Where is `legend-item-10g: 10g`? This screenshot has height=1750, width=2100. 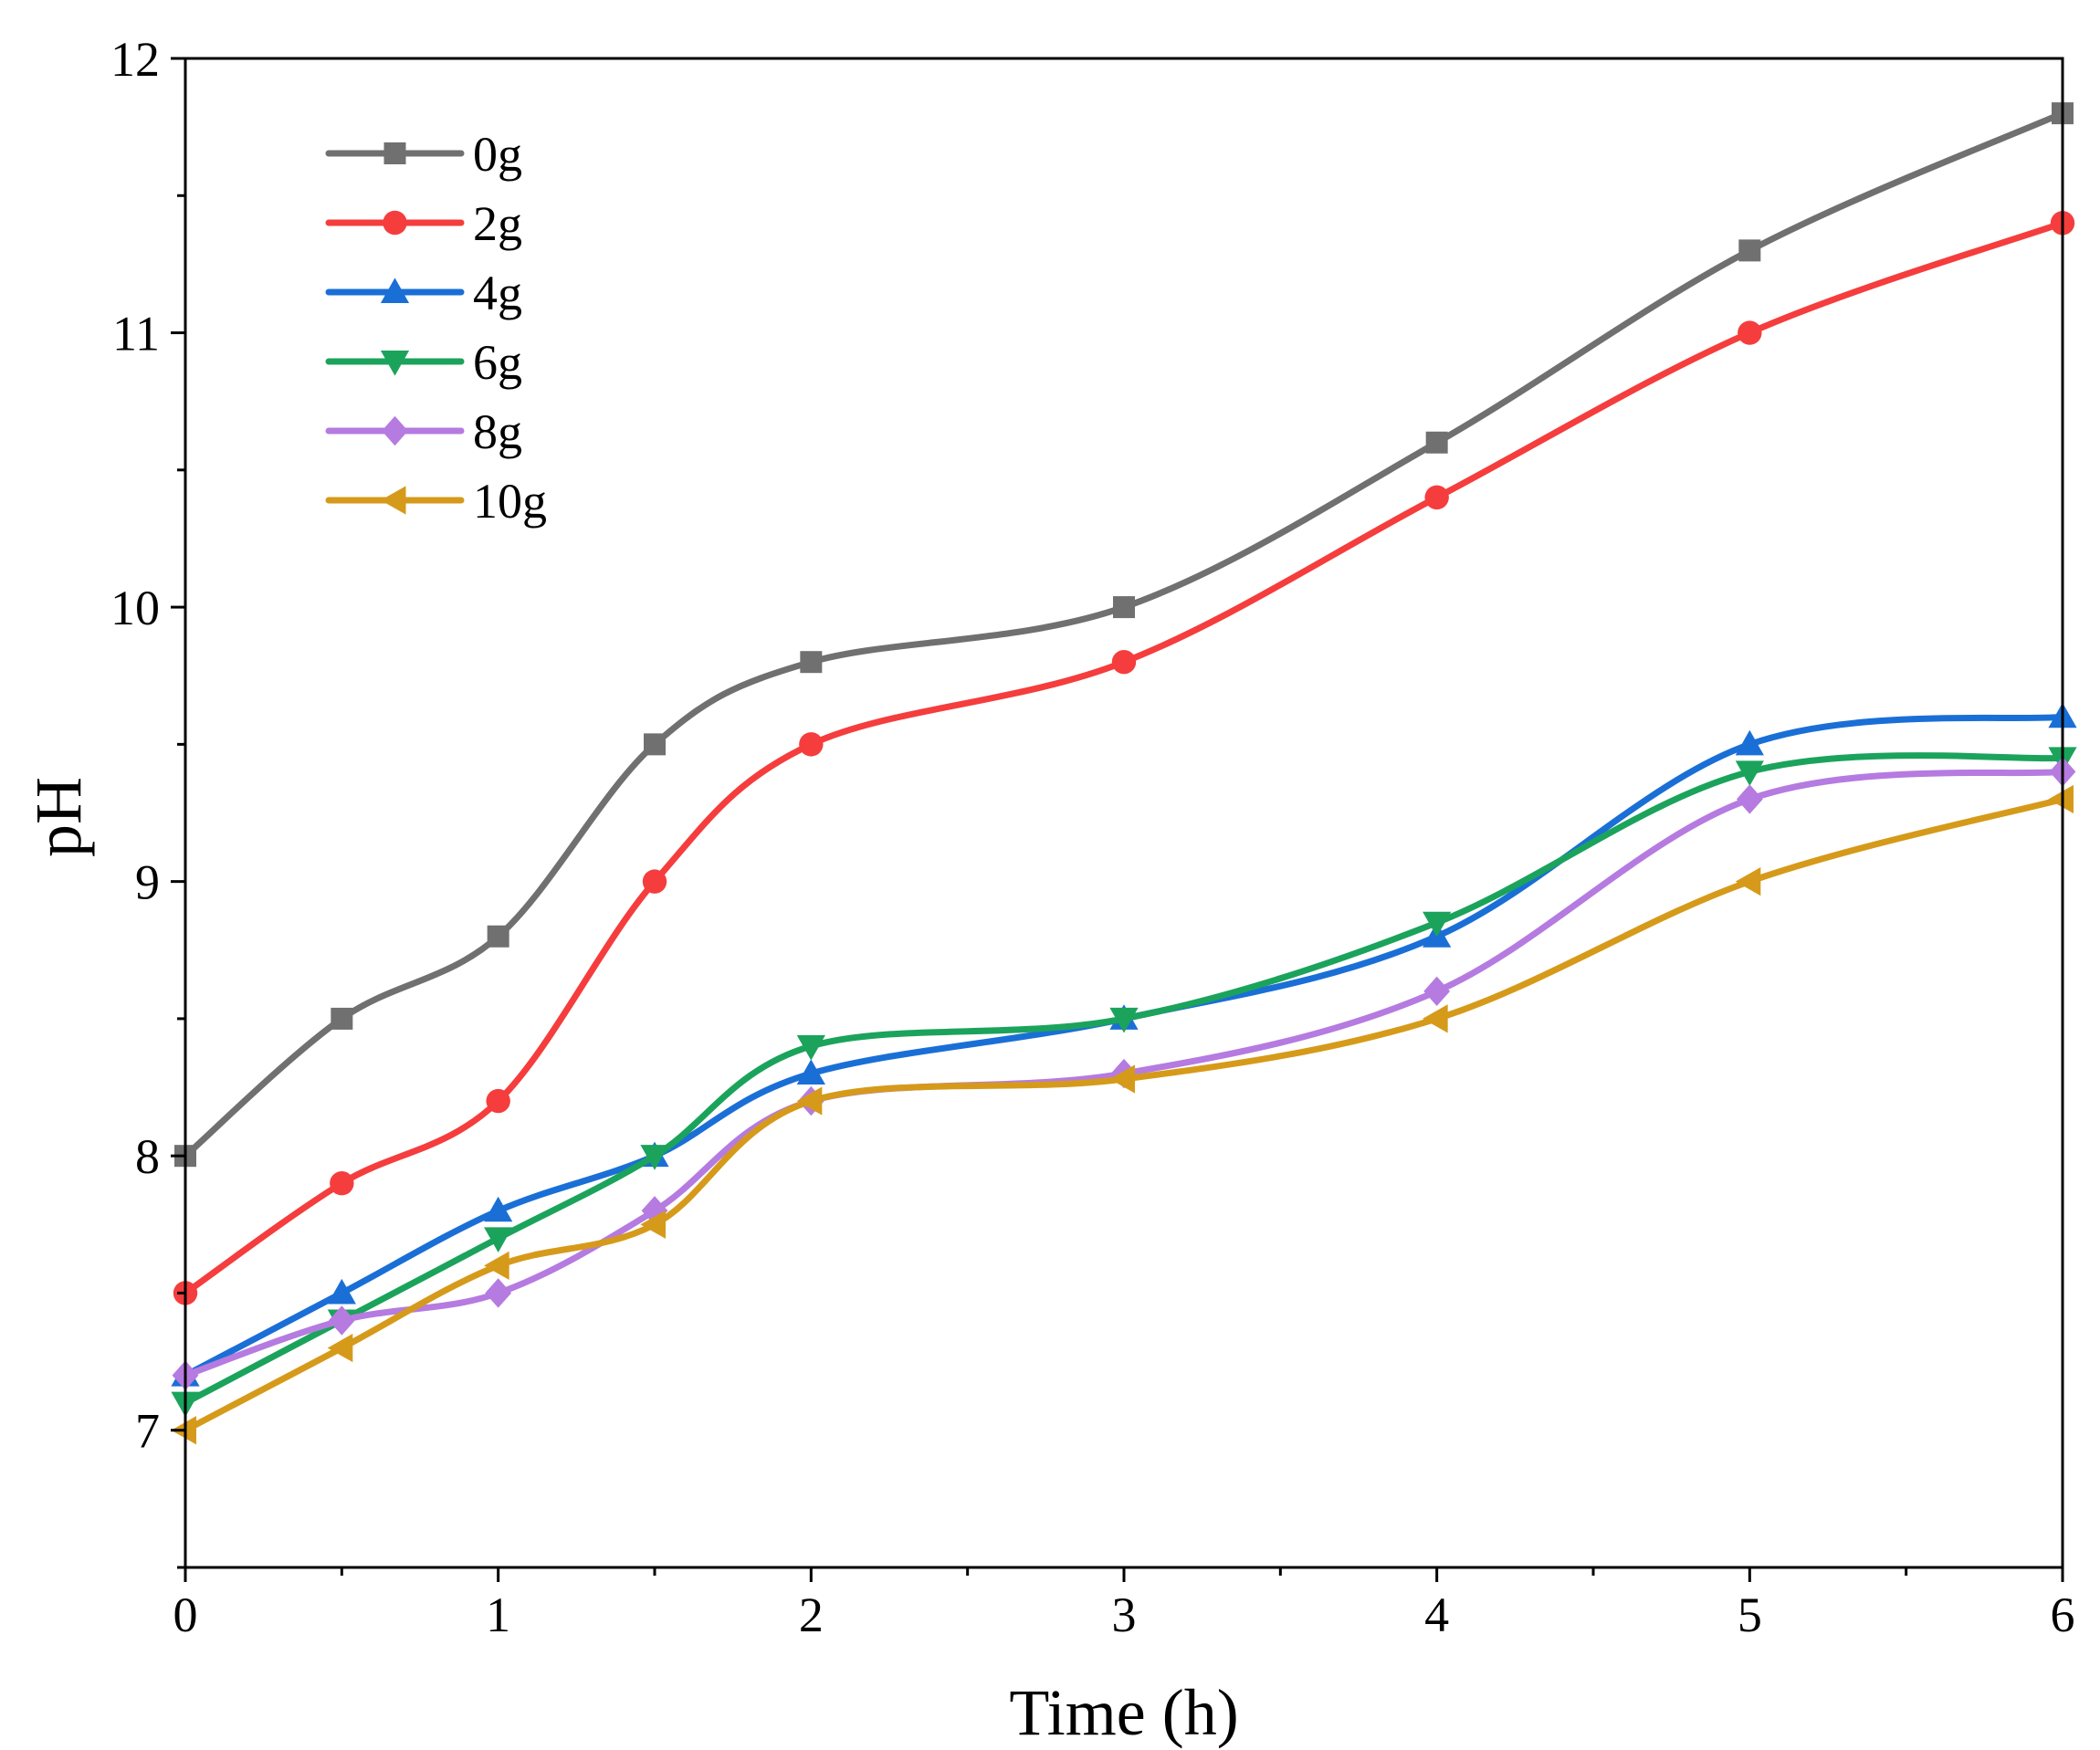
legend-item-10g: 10g is located at coordinates (436, 502).